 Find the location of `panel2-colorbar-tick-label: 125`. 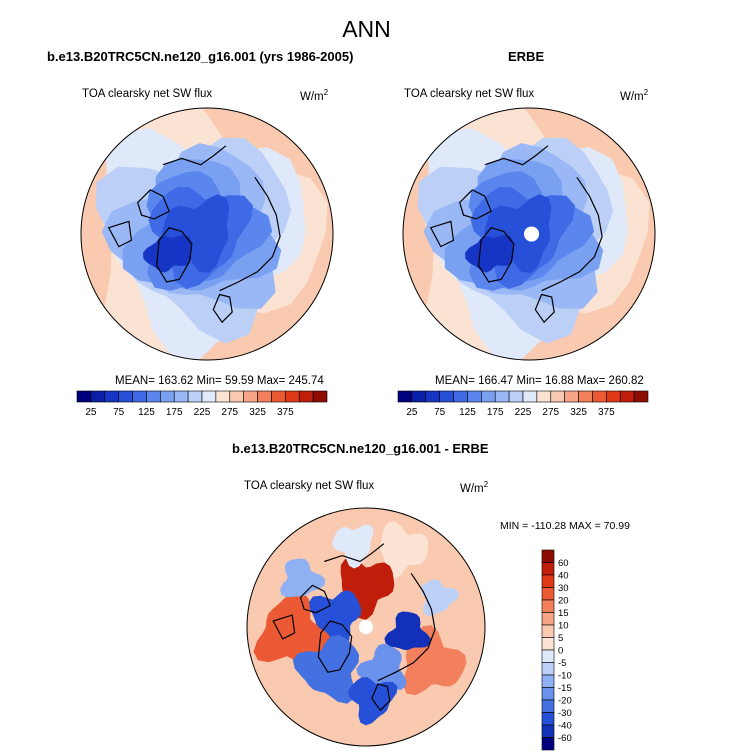

panel2-colorbar-tick-label: 125 is located at coordinates (467, 412).